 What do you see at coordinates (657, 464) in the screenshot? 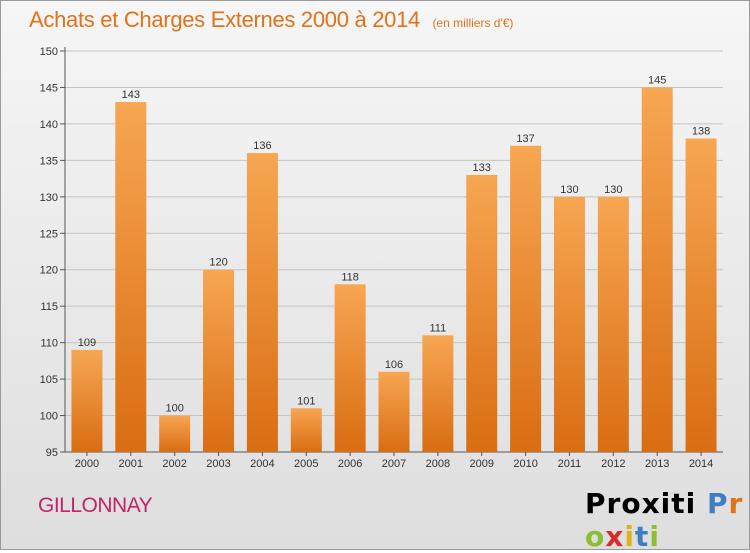
I see `x-tick-label-2013: 2013` at bounding box center [657, 464].